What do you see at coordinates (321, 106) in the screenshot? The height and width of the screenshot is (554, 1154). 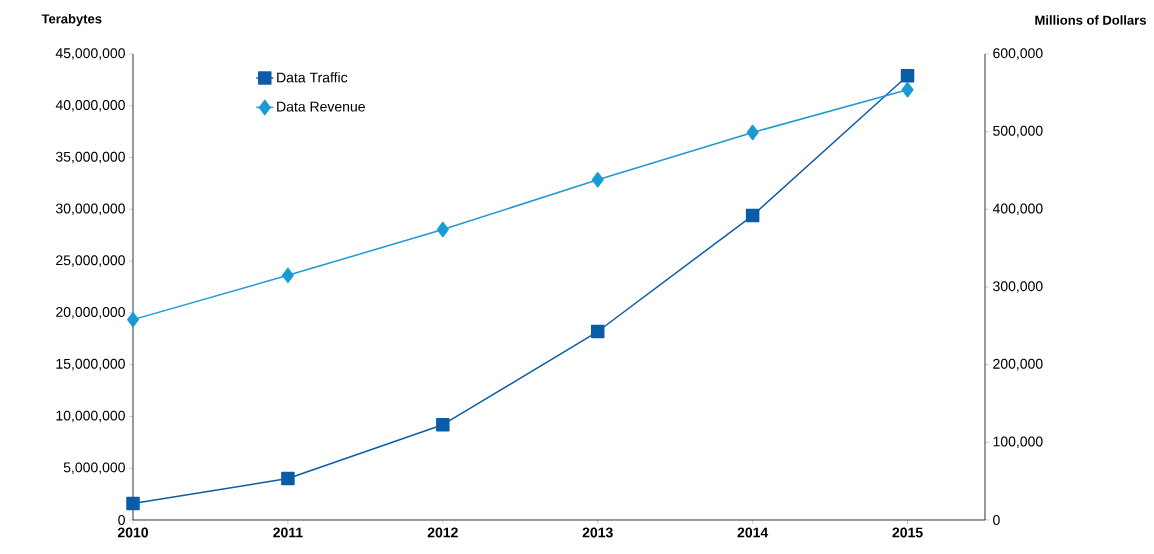 I see `legend-label: Data Revenue` at bounding box center [321, 106].